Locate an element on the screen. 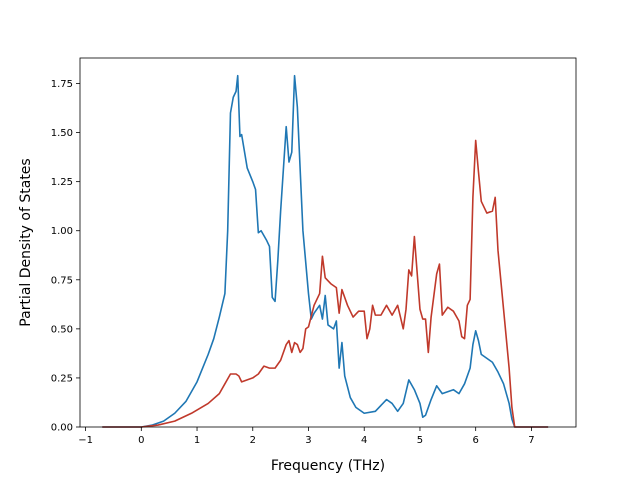 The image size is (640, 480). y-axis-title: Partial Density of States is located at coordinates (26, 242).